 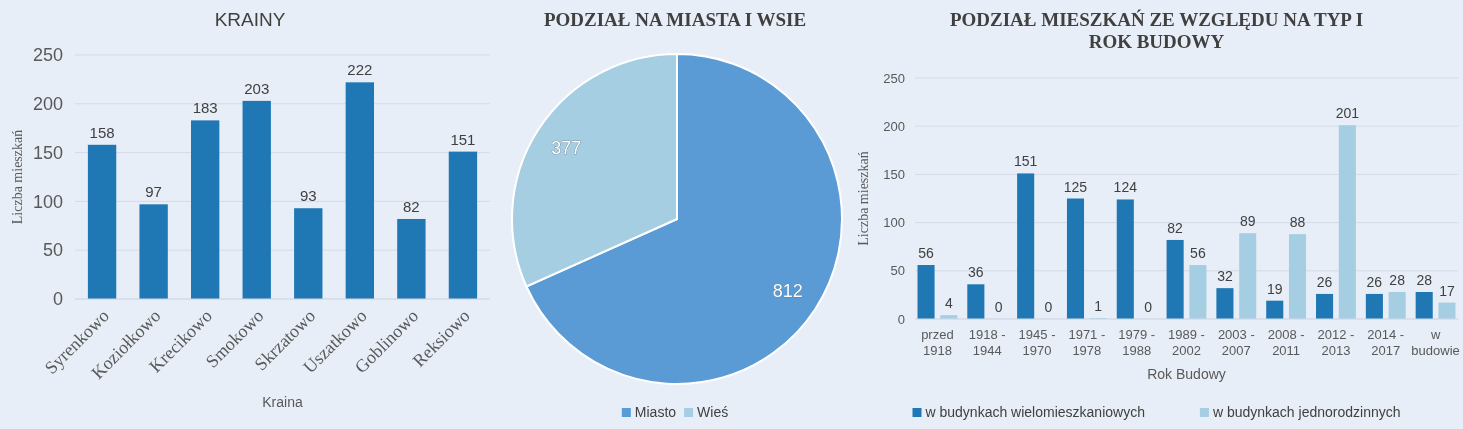 What do you see at coordinates (1098, 306) in the screenshot?
I see `data-label: 1` at bounding box center [1098, 306].